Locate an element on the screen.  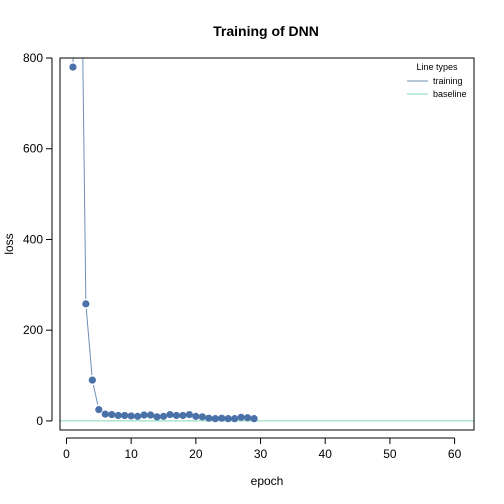
legend-training-label: training is located at coordinates (448, 81).